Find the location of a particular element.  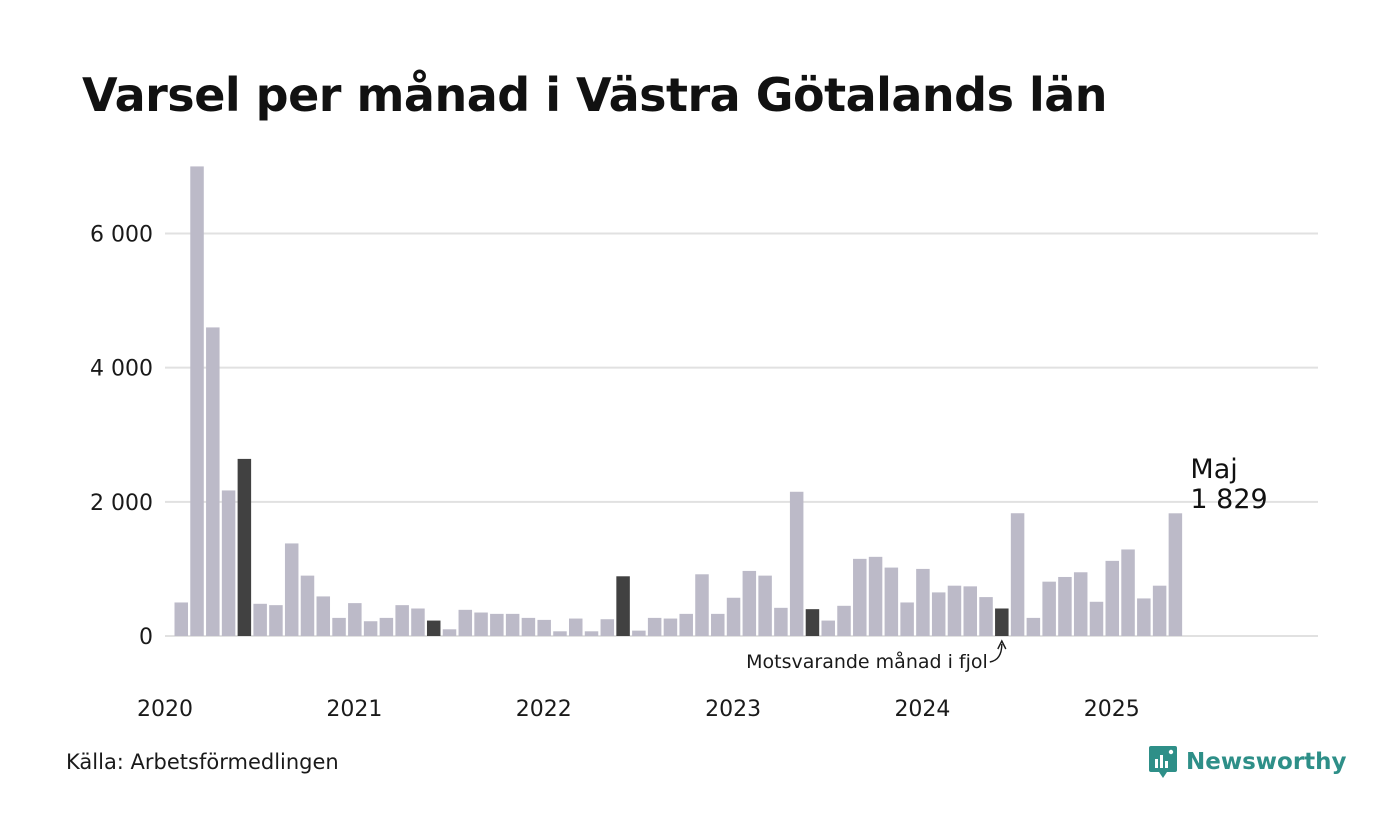

y-axis-tick-labels: 0 2 000 4 000 6 000 is located at coordinates (121, 437).